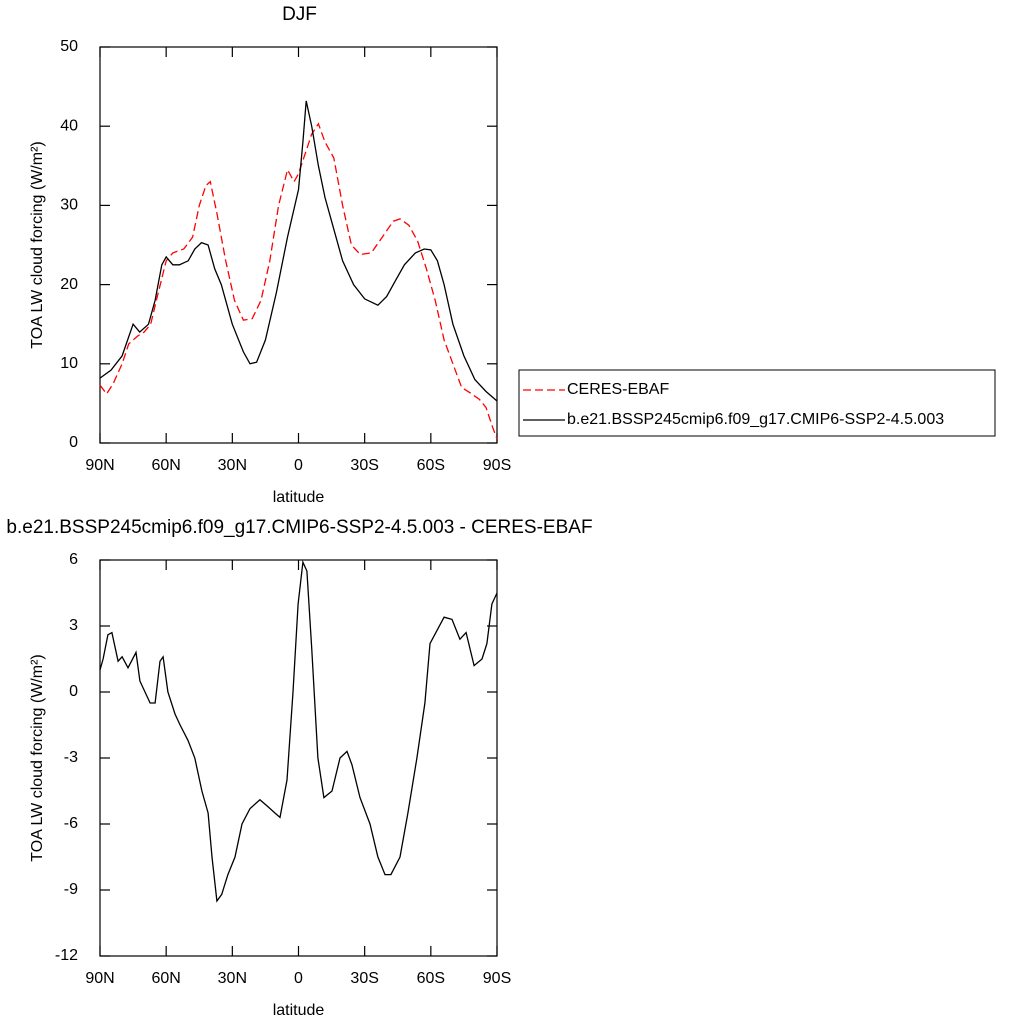  What do you see at coordinates (71, 823) in the screenshot?
I see `y-tick-label: -6` at bounding box center [71, 823].